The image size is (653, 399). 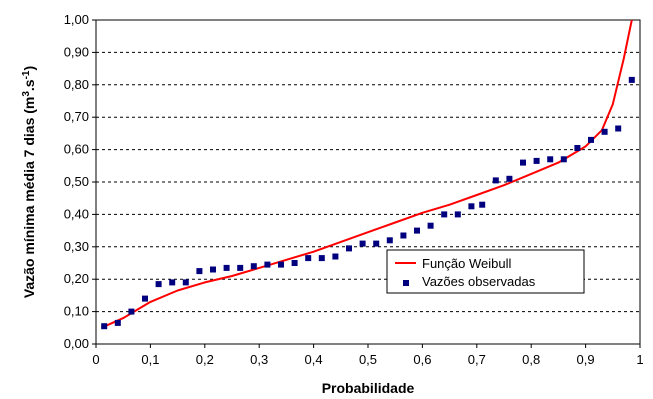 What do you see at coordinates (314, 359) in the screenshot?
I see `x-tick-label: 0,4` at bounding box center [314, 359].